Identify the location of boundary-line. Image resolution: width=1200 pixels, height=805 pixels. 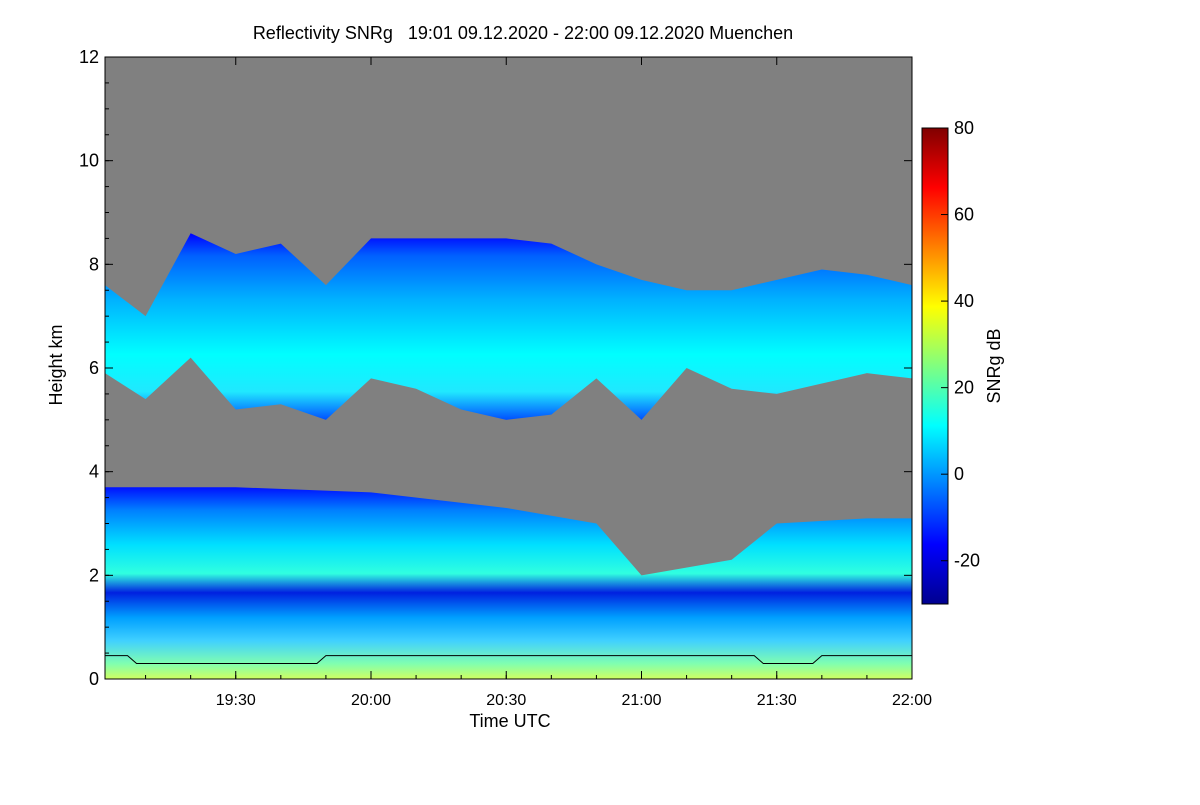
(508, 659).